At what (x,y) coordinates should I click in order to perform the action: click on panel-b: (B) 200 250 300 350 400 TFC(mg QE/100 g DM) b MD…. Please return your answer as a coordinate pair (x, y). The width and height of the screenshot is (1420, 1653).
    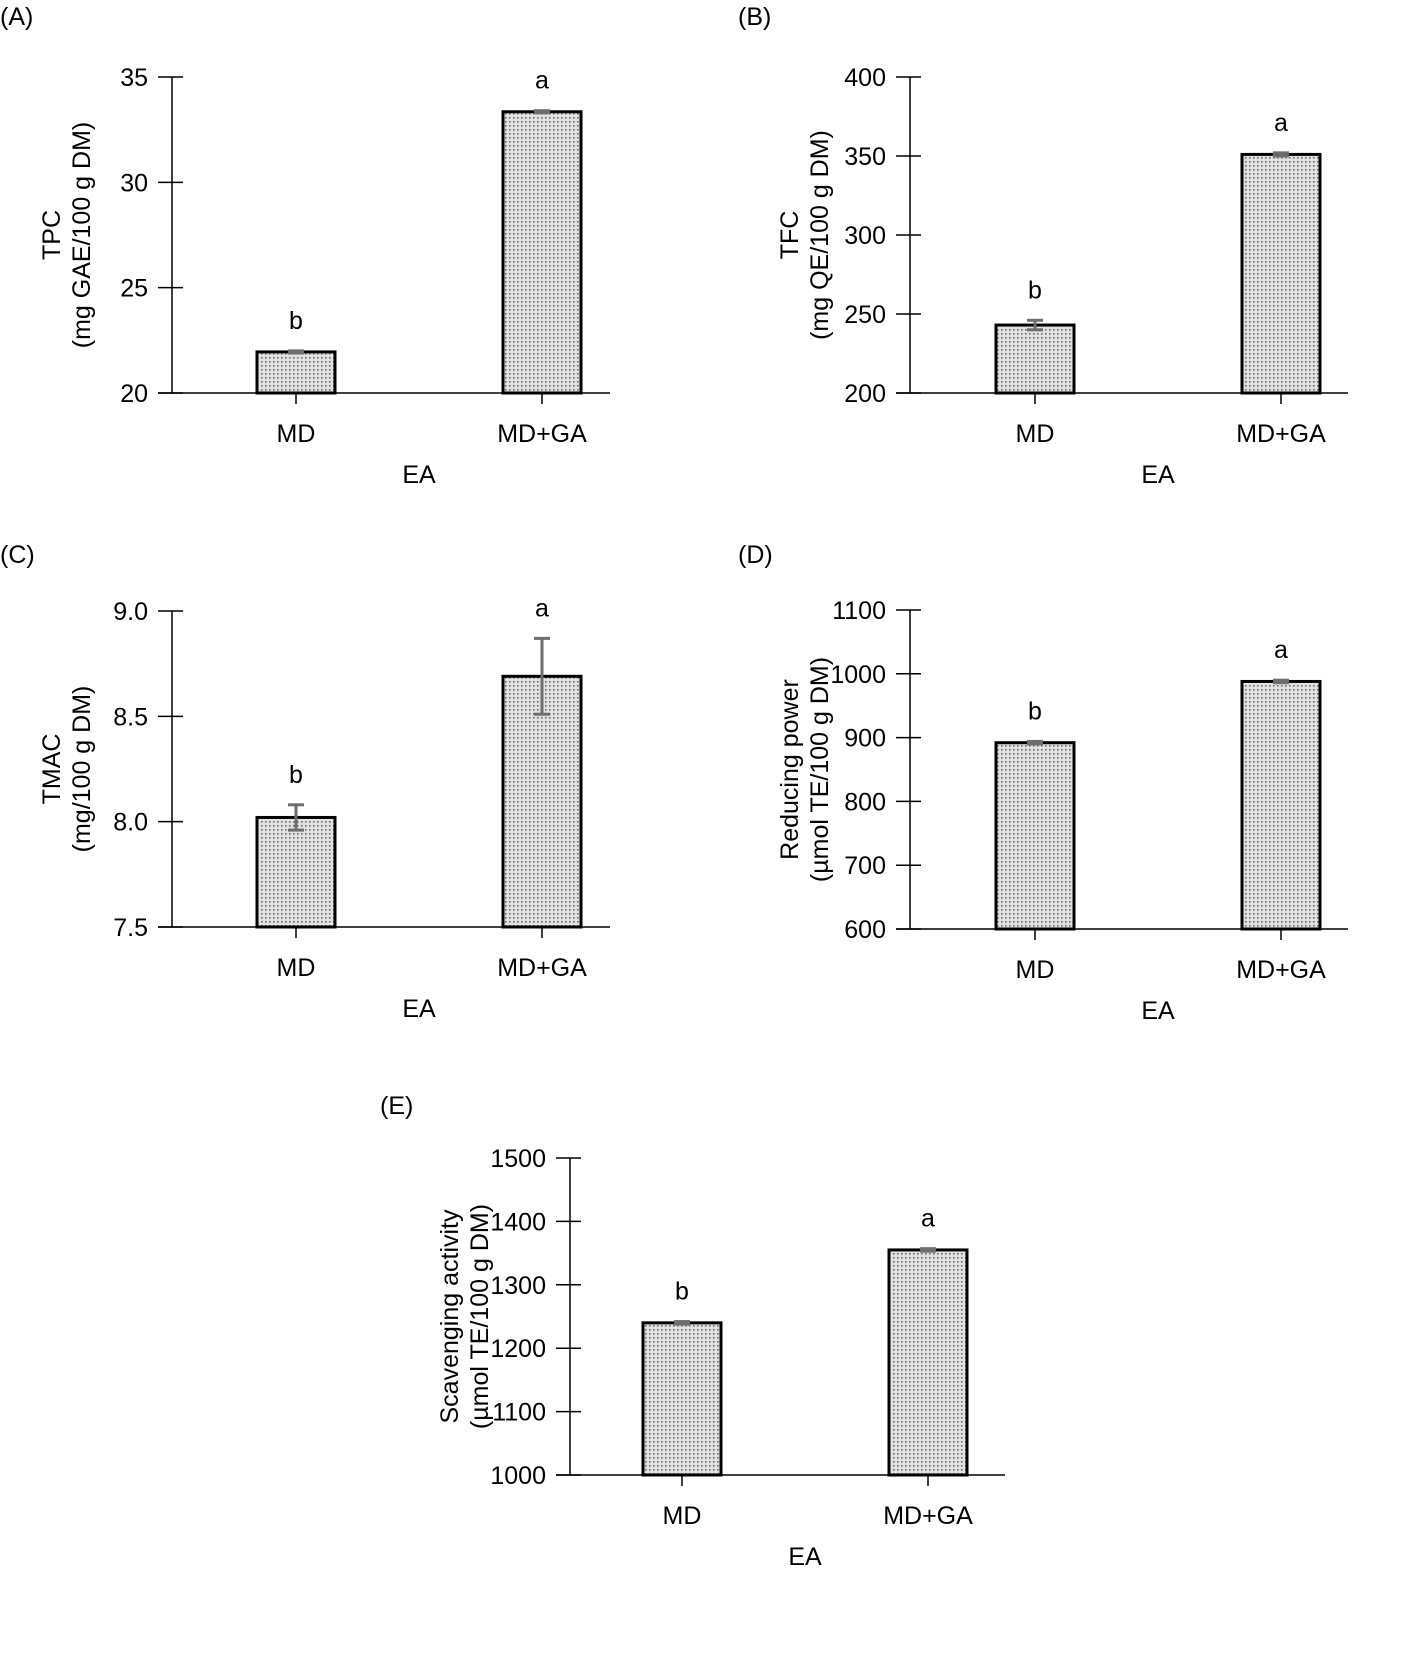
    Looking at the image, I should click on (1043, 246).